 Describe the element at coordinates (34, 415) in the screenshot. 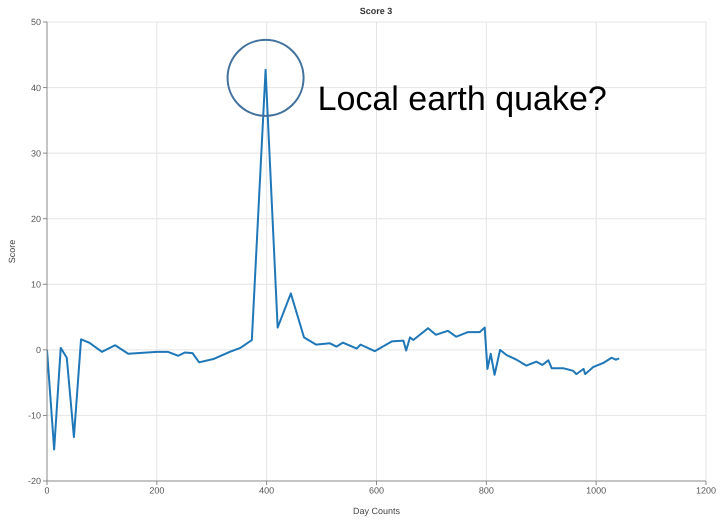

I see `y-tick-label: -10` at that location.